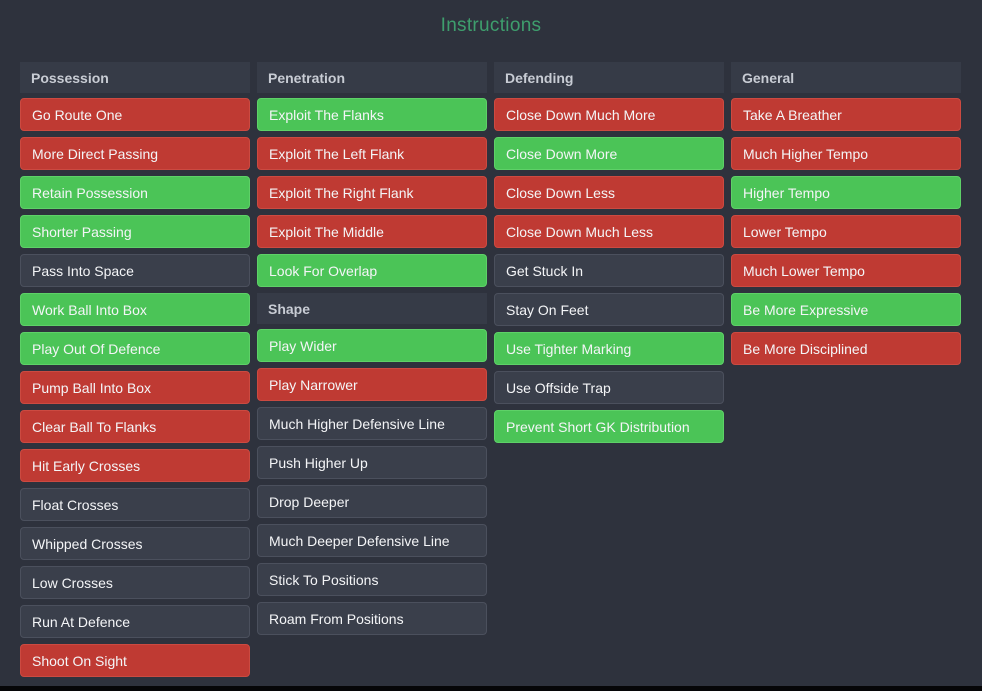 The image size is (982, 691). Describe the element at coordinates (135, 387) in the screenshot. I see `instruction-button: Pump Ball Into Box` at that location.